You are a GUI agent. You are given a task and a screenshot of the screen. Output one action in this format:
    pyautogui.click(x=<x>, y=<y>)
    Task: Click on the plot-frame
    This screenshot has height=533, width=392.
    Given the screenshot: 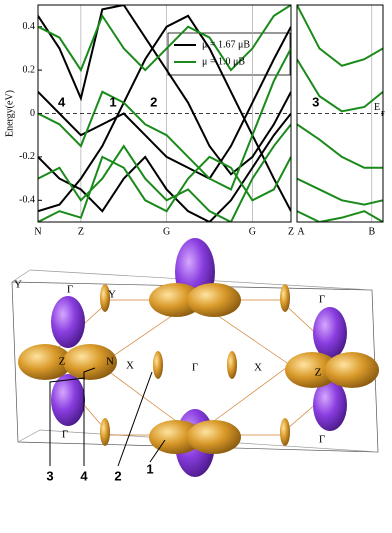 What is the action you would take?
    pyautogui.click(x=340, y=113)
    